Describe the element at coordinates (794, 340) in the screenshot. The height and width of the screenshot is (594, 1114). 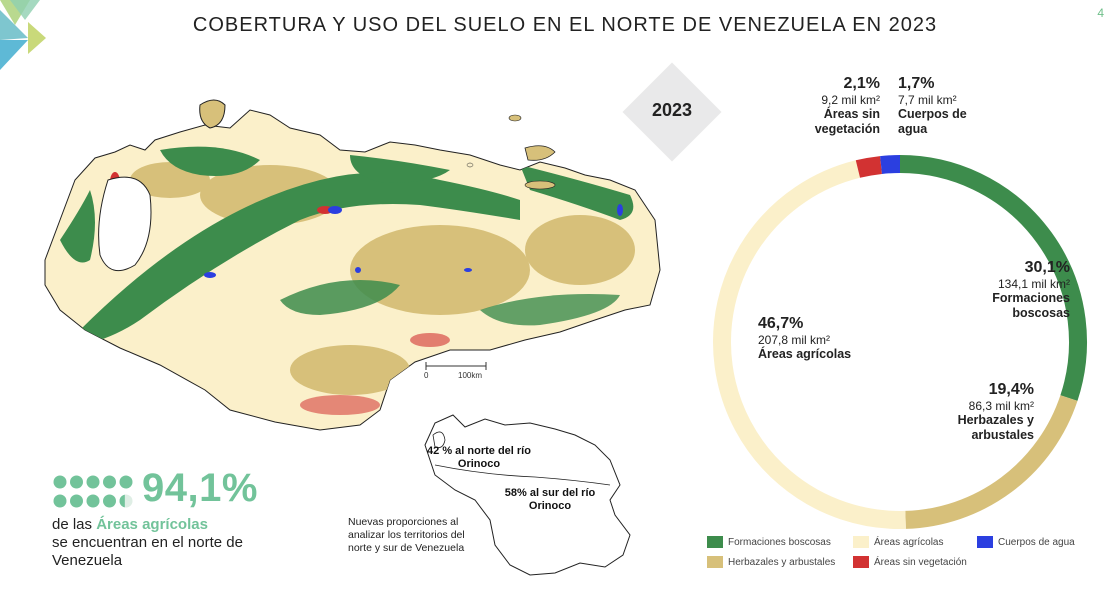
I see `area-areas-agricolas: 207,8 mil km²` at that location.